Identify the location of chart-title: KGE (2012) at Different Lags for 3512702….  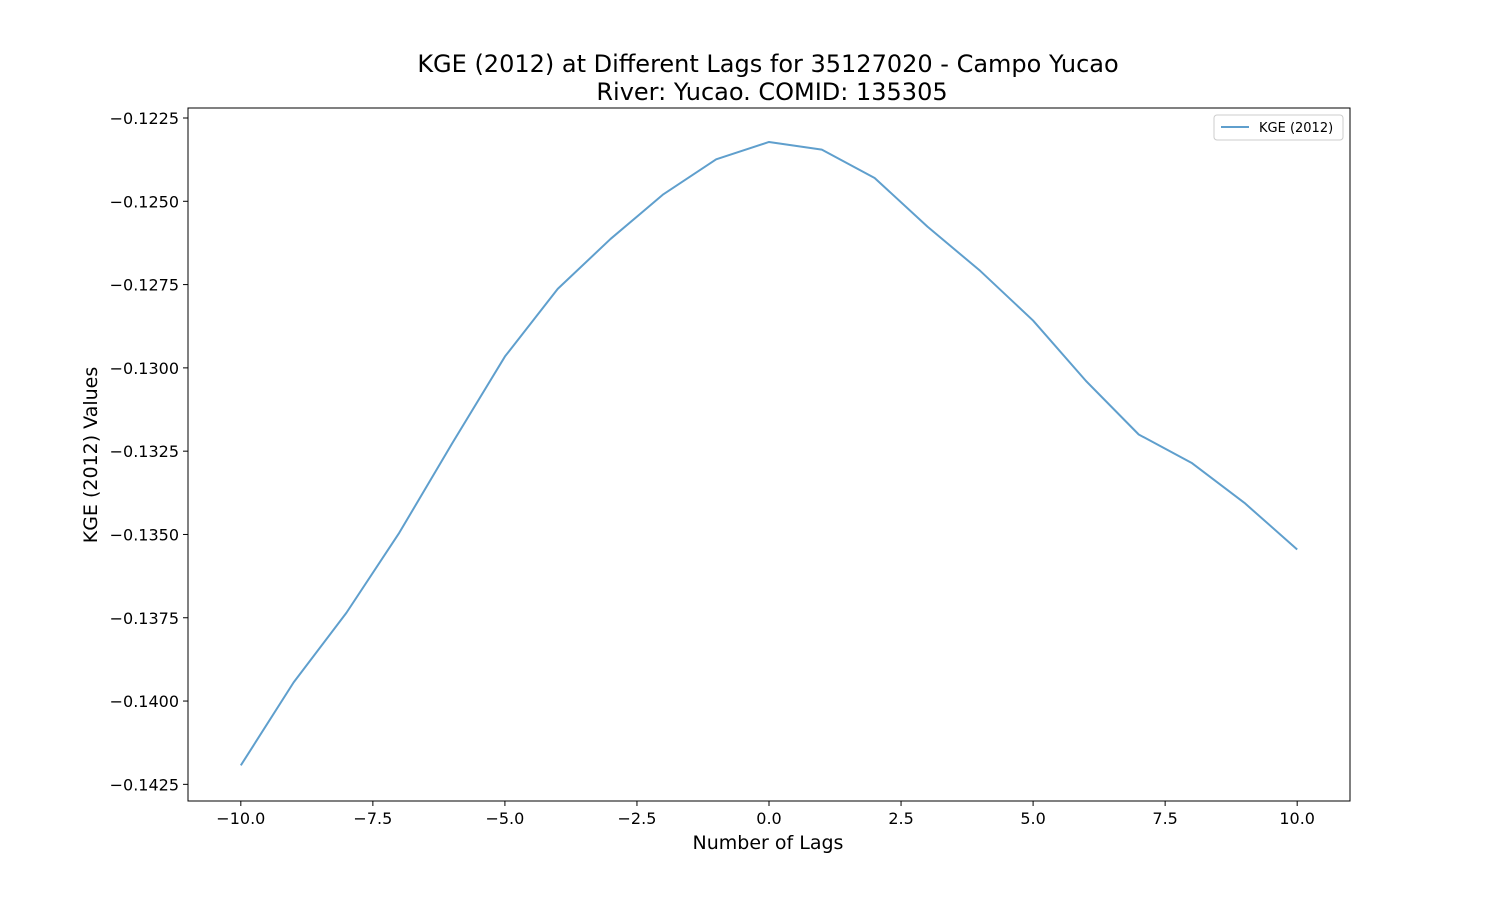
(767, 64).